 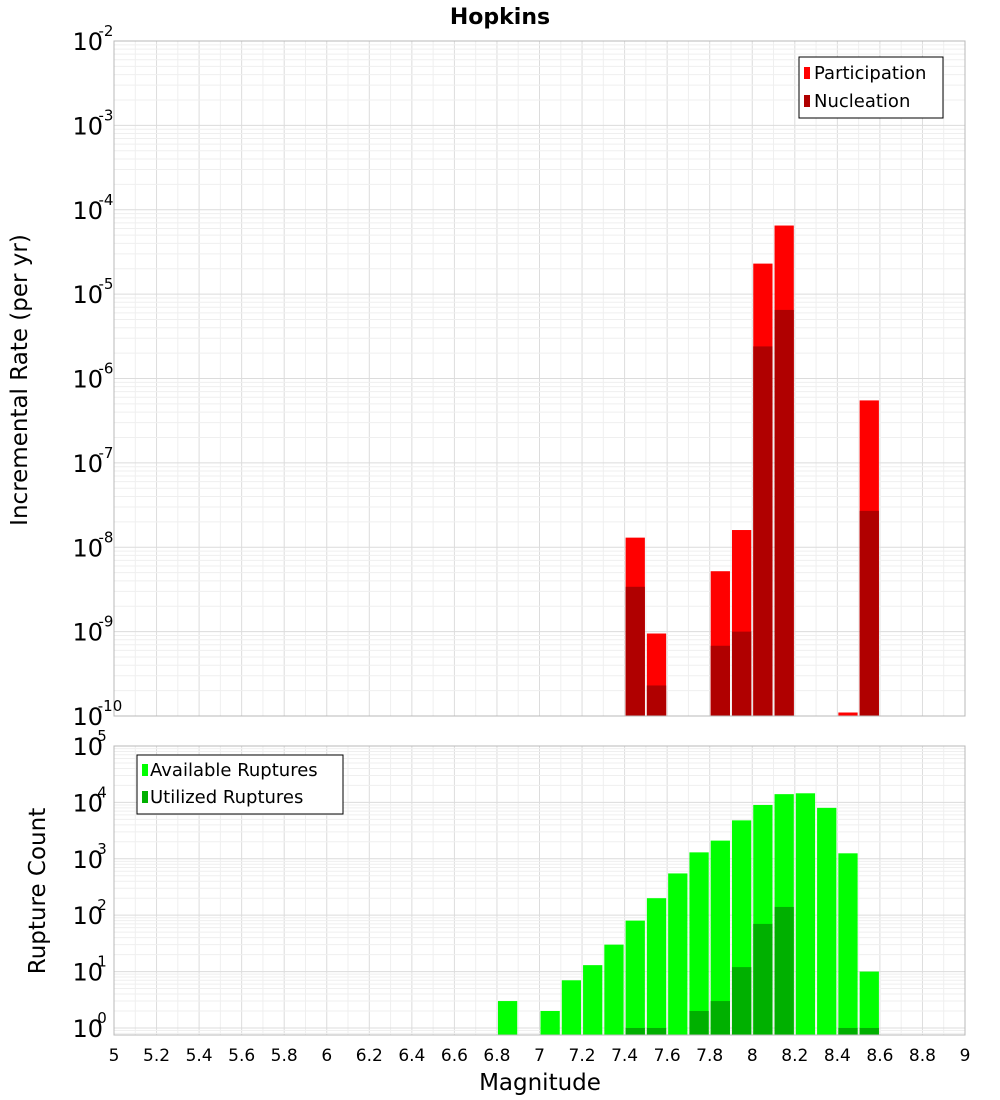 What do you see at coordinates (837, 1056) in the screenshot?
I see `x-tick-label: 8.4` at bounding box center [837, 1056].